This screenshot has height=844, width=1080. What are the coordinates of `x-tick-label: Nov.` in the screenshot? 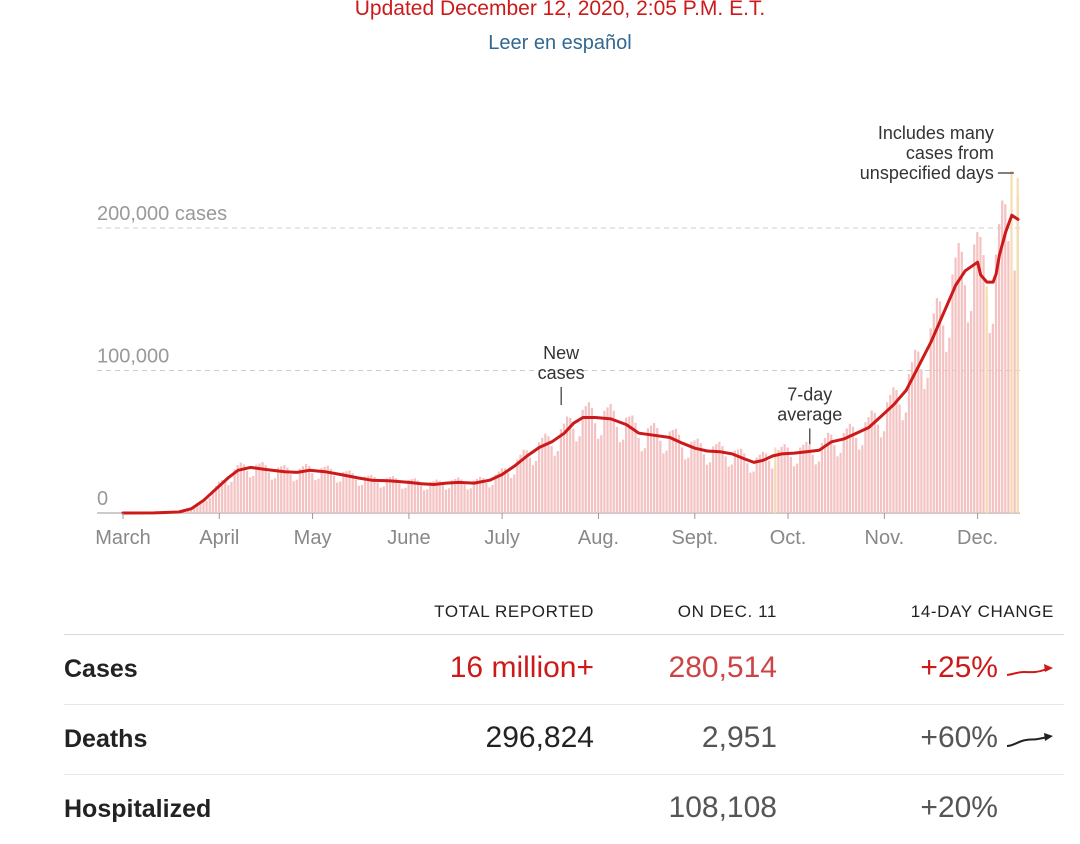 It's located at (885, 538).